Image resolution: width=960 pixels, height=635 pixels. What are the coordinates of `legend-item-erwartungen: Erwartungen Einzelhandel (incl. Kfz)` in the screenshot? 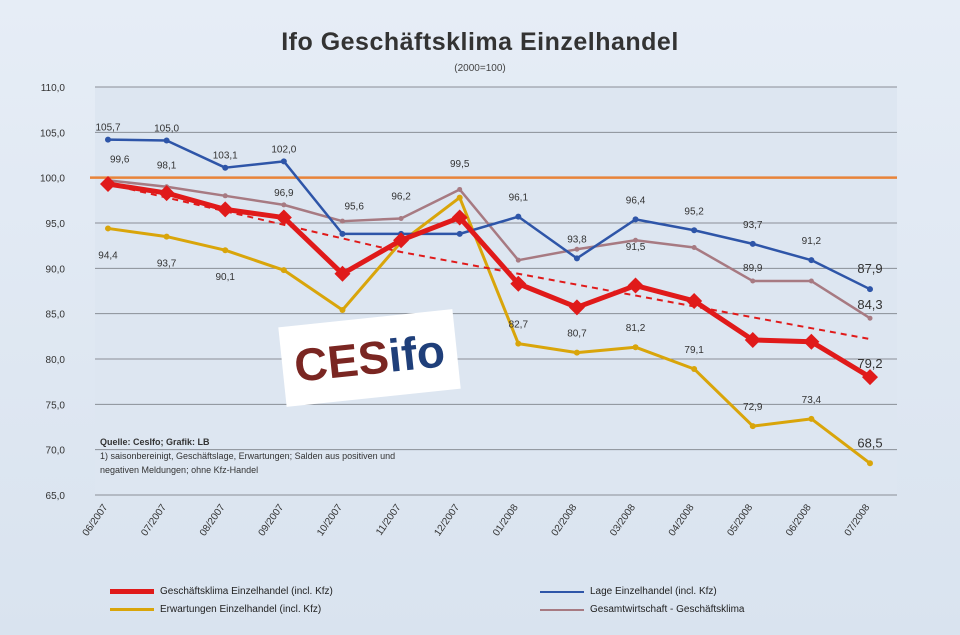 It's located at (215, 609).